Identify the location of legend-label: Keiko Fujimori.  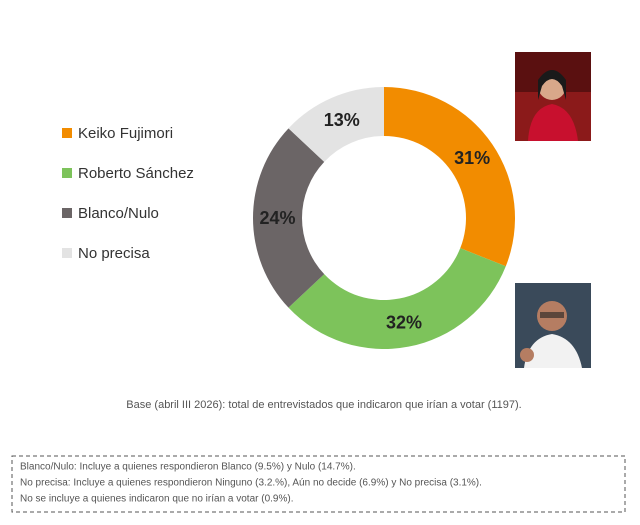
(125, 133).